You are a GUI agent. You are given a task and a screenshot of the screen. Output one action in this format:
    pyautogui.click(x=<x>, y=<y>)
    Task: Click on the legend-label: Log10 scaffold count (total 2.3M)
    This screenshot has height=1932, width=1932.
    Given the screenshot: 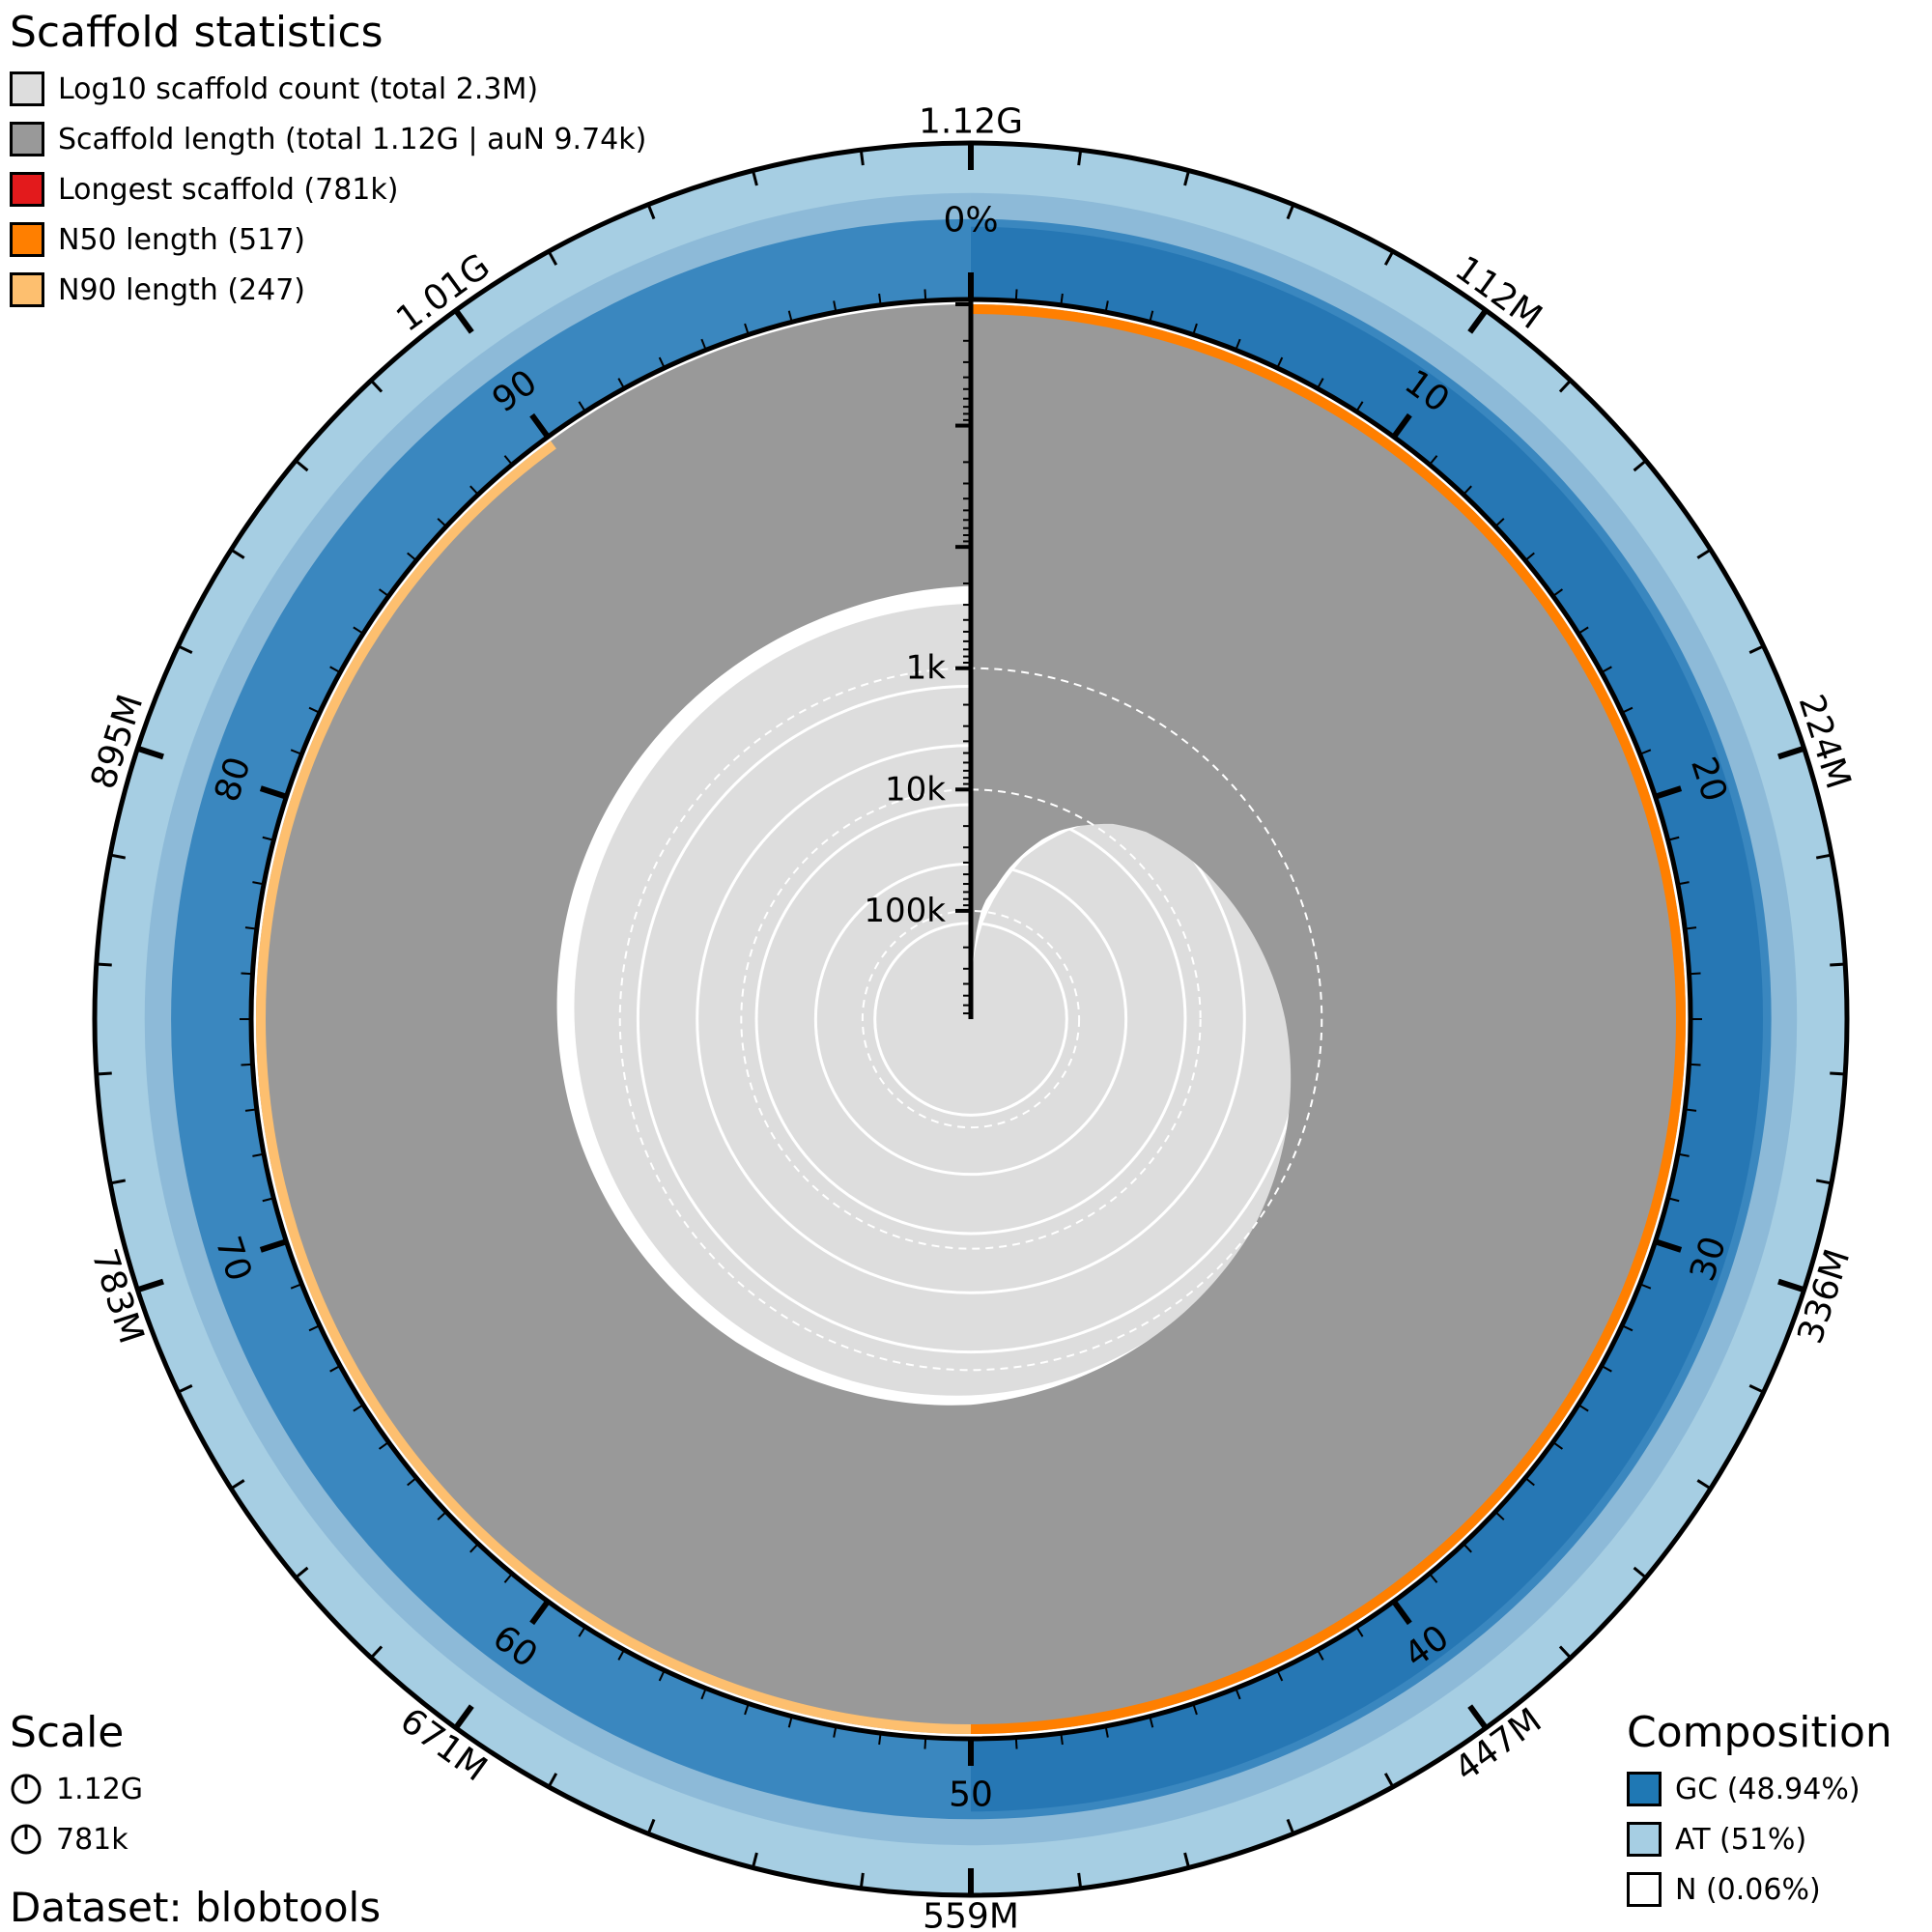 What is the action you would take?
    pyautogui.click(x=298, y=88)
    